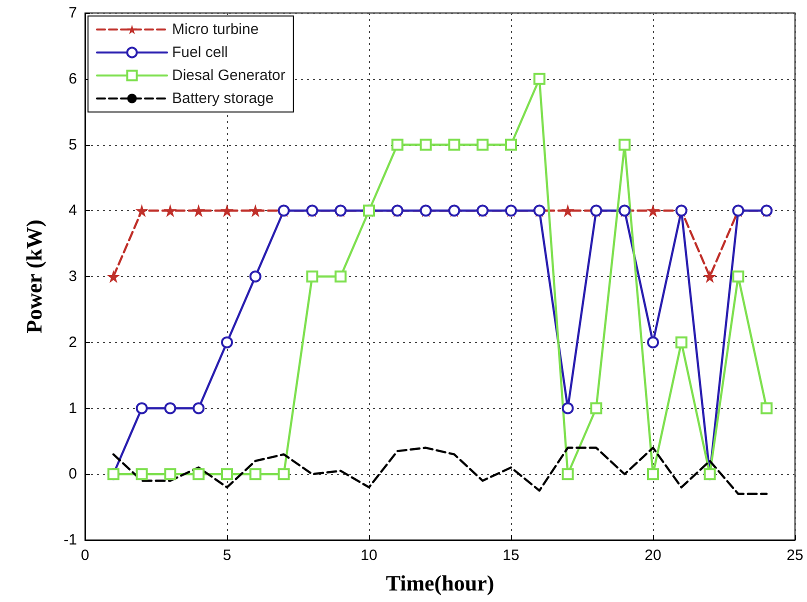  What do you see at coordinates (72, 342) in the screenshot?
I see `y-tick-label: 2` at bounding box center [72, 342].